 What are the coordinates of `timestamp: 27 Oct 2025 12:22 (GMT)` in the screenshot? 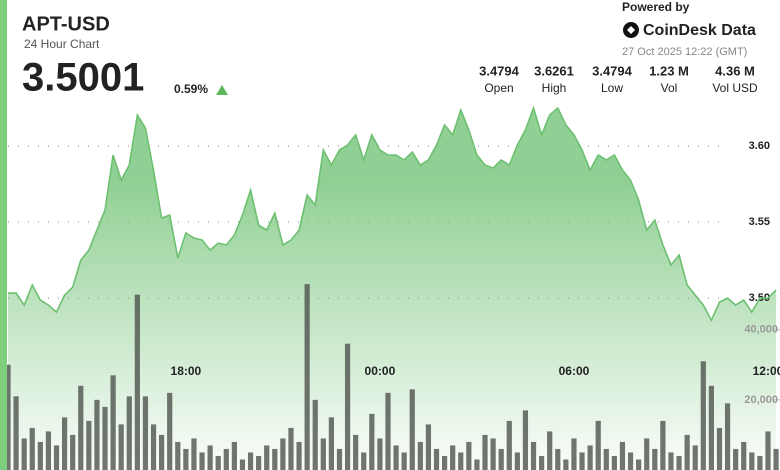 It's located at (684, 52).